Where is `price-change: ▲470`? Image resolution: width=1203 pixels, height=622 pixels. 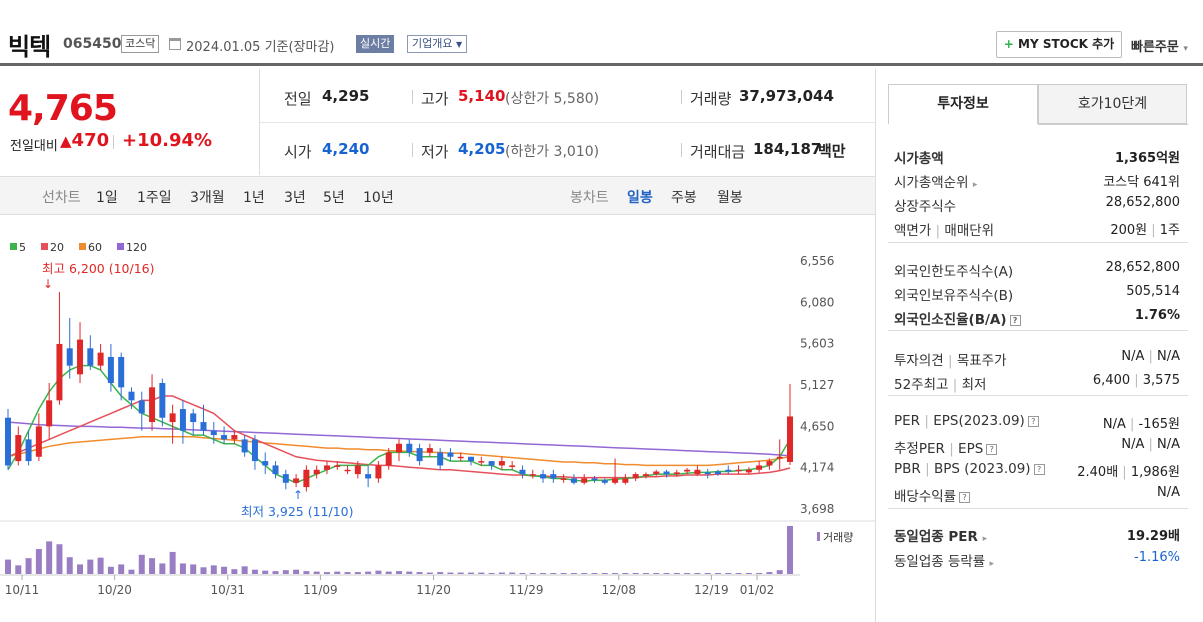
price-change: ▲470 is located at coordinates (84, 140).